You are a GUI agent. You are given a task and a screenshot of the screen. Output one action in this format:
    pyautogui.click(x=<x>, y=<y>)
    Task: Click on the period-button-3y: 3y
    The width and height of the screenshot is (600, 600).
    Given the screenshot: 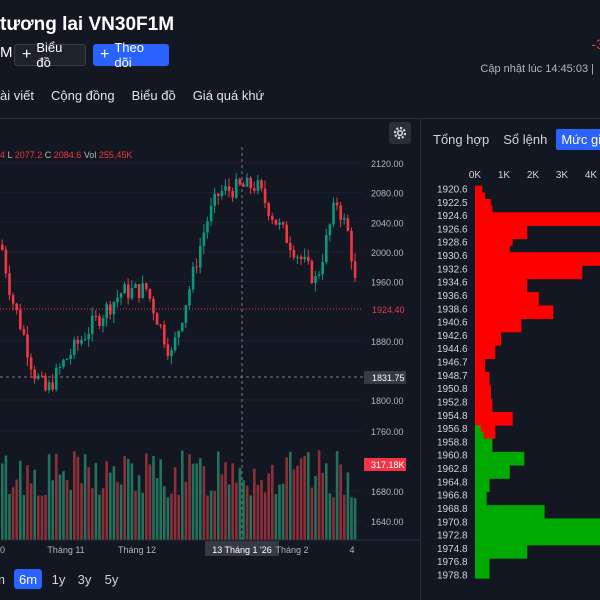 What is the action you would take?
    pyautogui.click(x=84, y=579)
    